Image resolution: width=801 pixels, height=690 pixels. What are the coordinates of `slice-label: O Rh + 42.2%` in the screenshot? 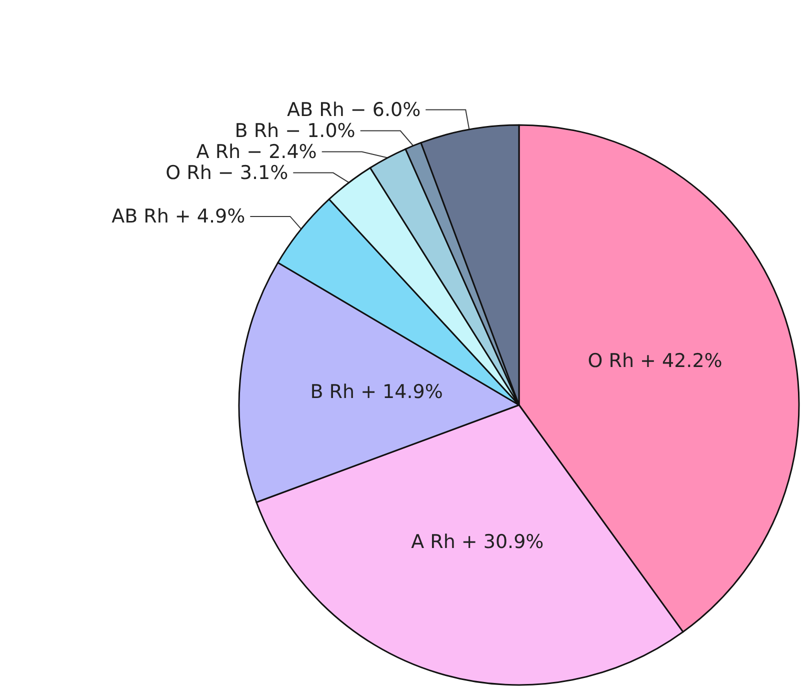 It's located at (655, 361).